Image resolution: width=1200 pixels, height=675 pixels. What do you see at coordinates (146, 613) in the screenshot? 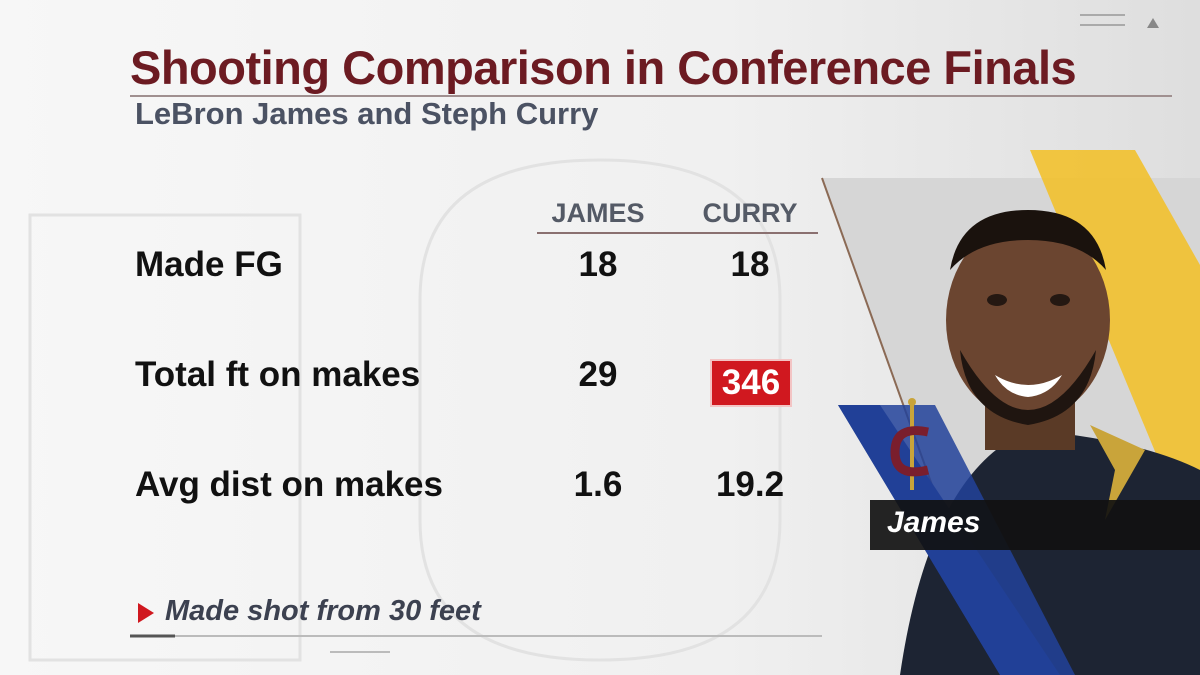
I see `footnote-marker` at bounding box center [146, 613].